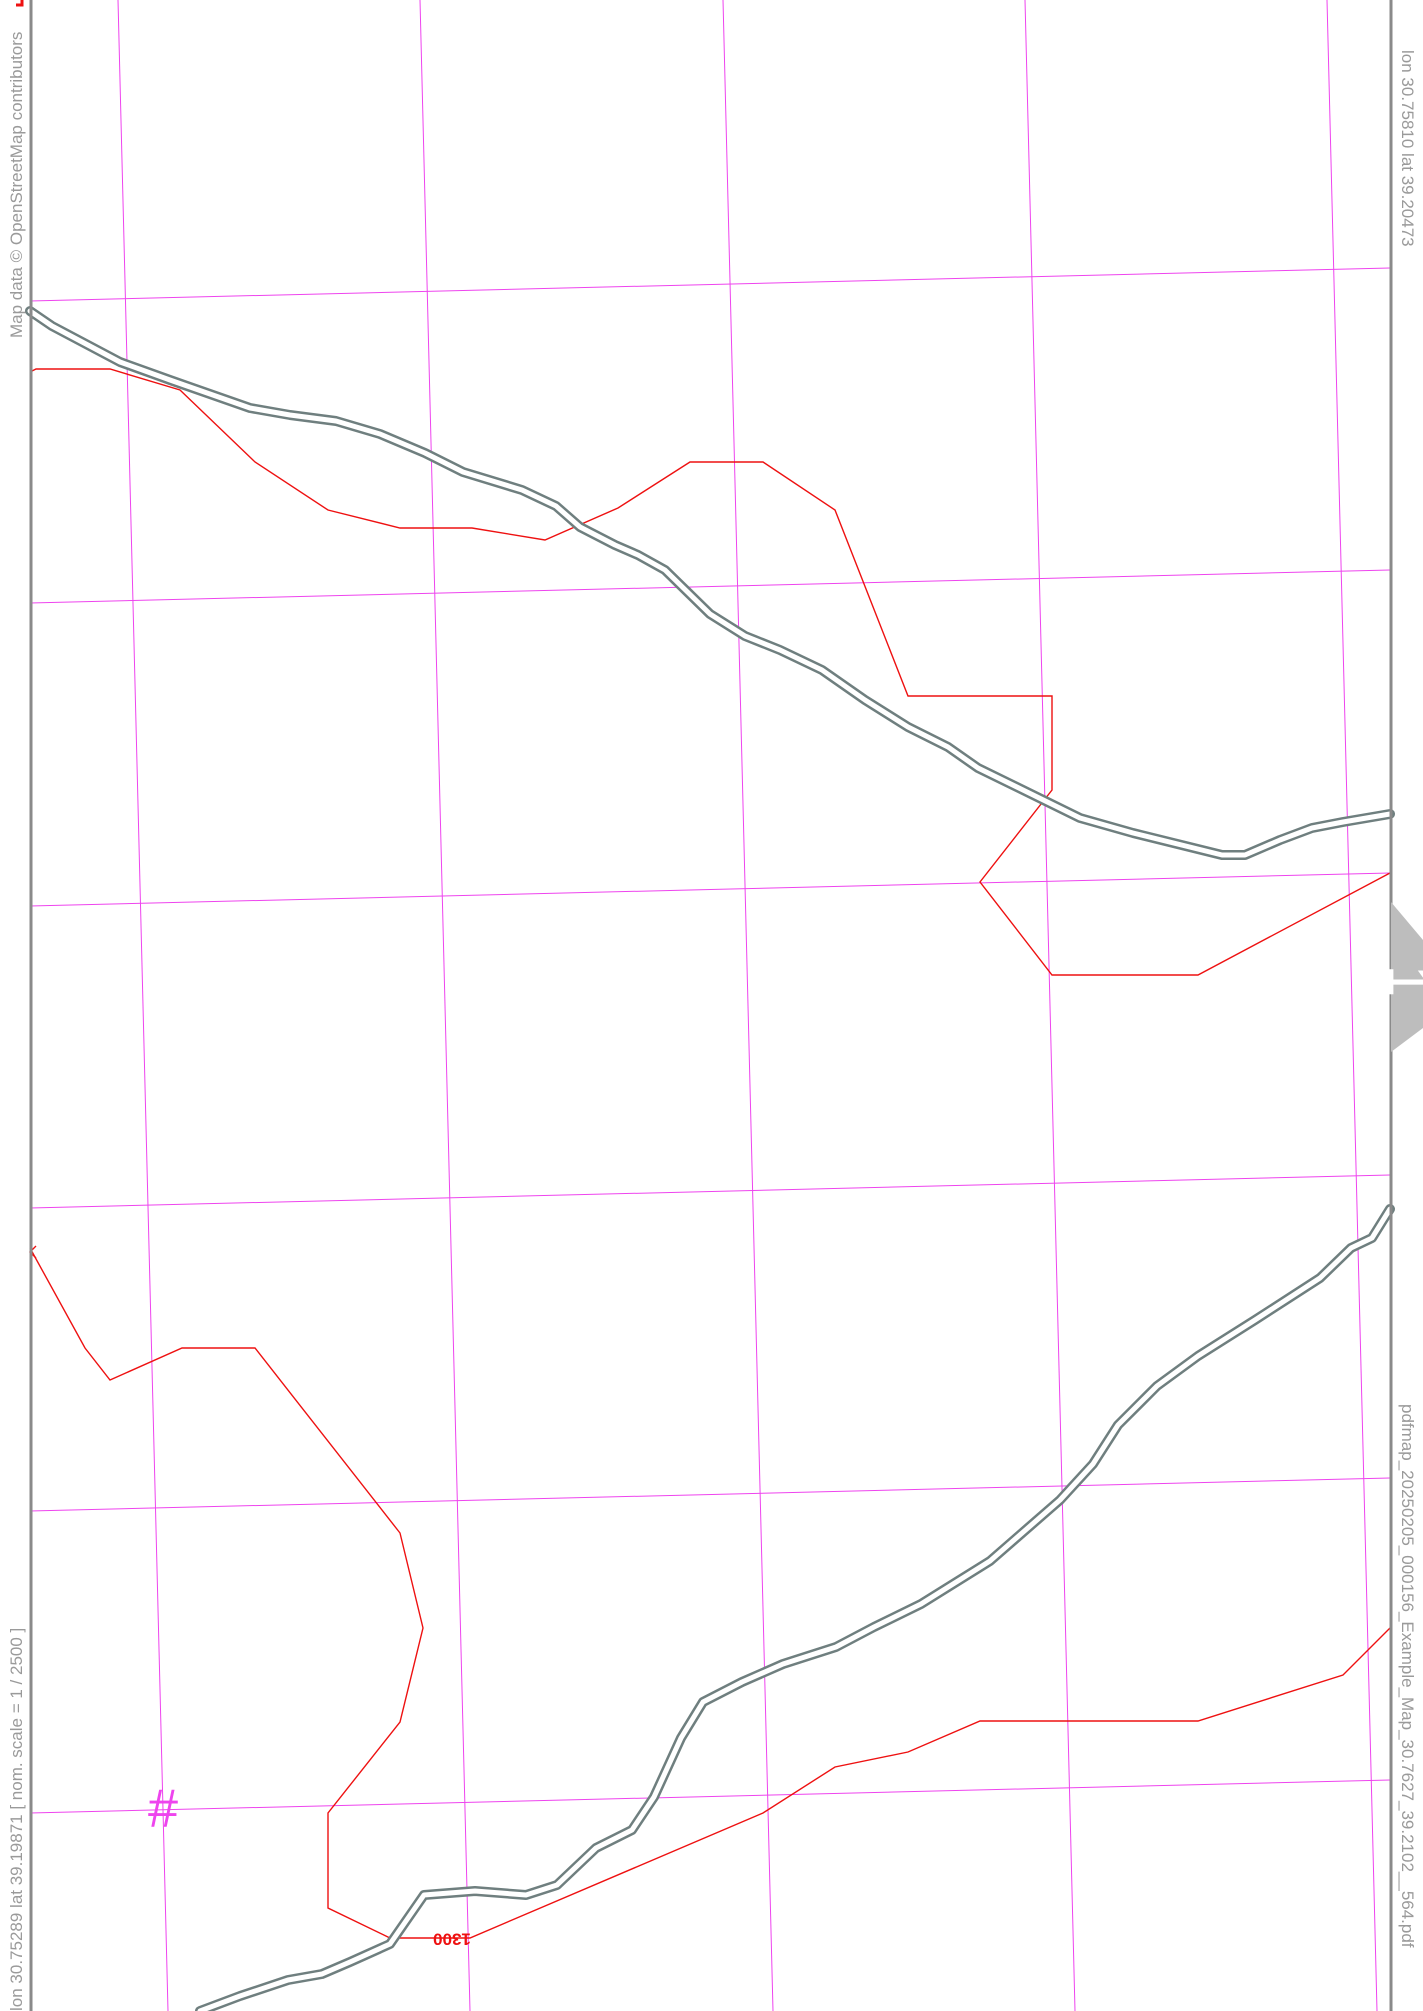 The image size is (1423, 2011). What do you see at coordinates (1398, 981) in the screenshot?
I see `page-number: 1` at bounding box center [1398, 981].